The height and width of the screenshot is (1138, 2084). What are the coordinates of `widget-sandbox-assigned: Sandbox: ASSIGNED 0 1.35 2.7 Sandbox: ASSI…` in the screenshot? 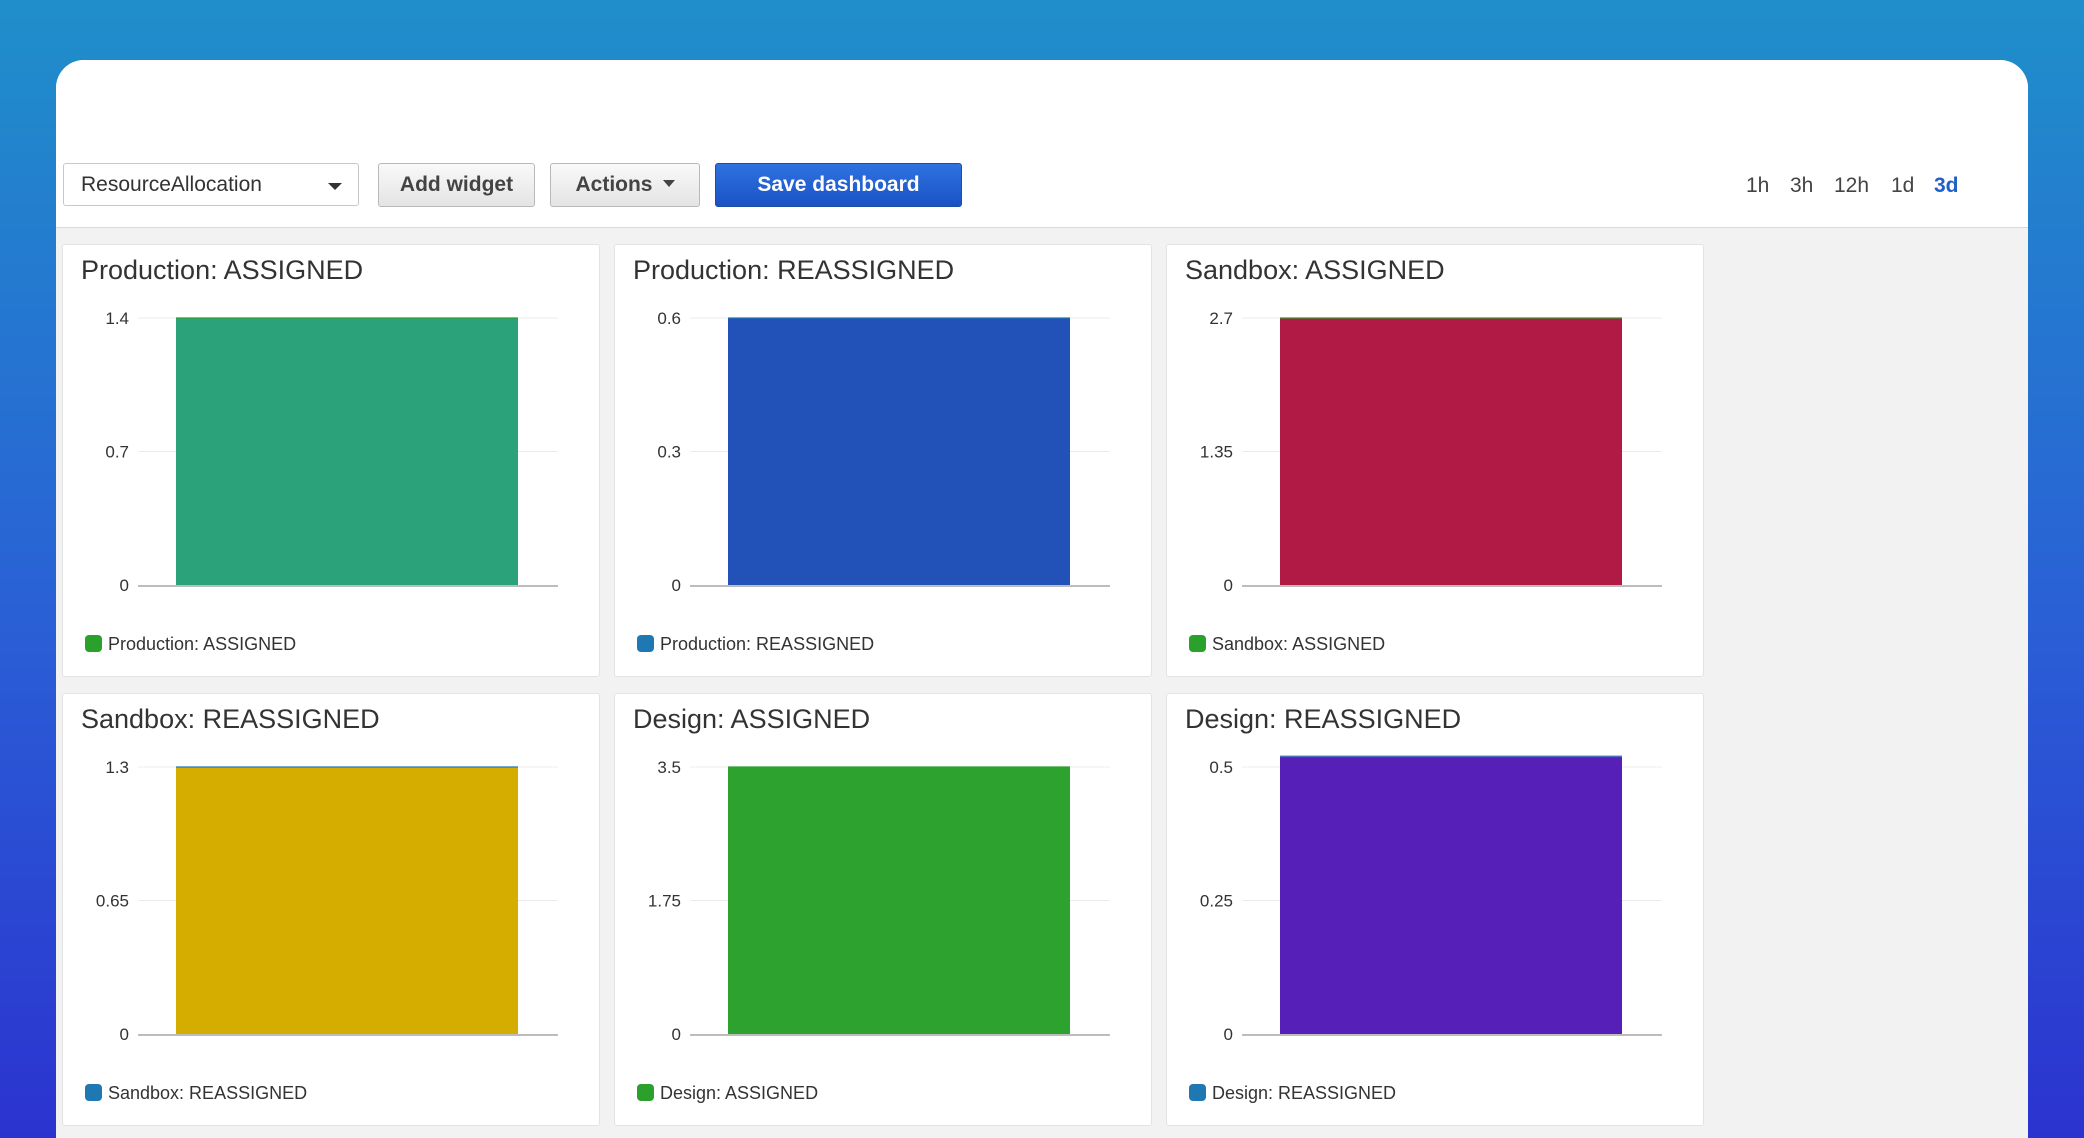 It's located at (1435, 460).